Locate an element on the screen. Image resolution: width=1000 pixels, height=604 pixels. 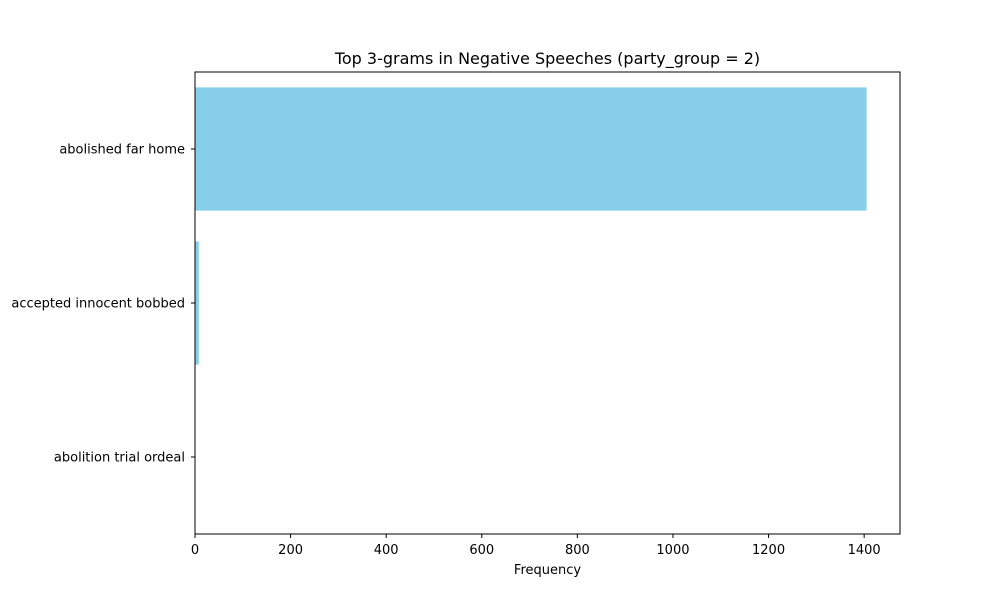
x-tick-label-5: 1000 is located at coordinates (672, 550).